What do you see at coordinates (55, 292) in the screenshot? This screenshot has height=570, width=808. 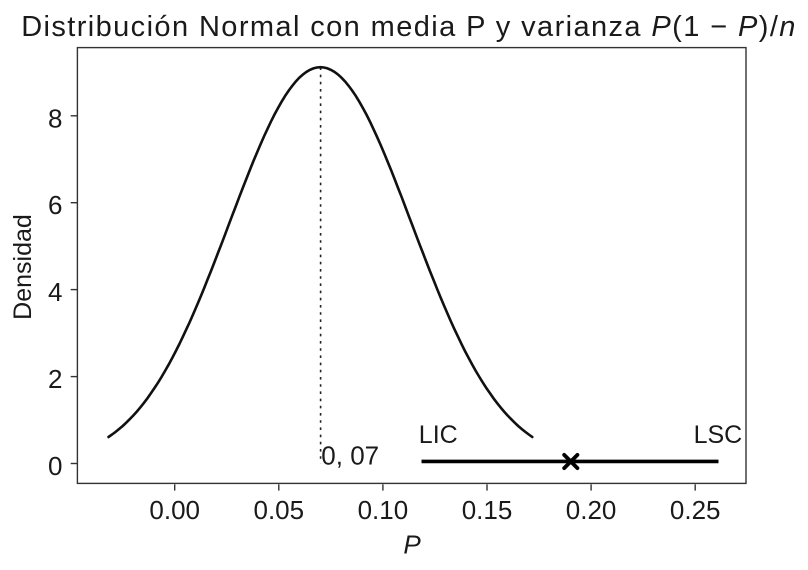 I see `svg-text: 4` at bounding box center [55, 292].